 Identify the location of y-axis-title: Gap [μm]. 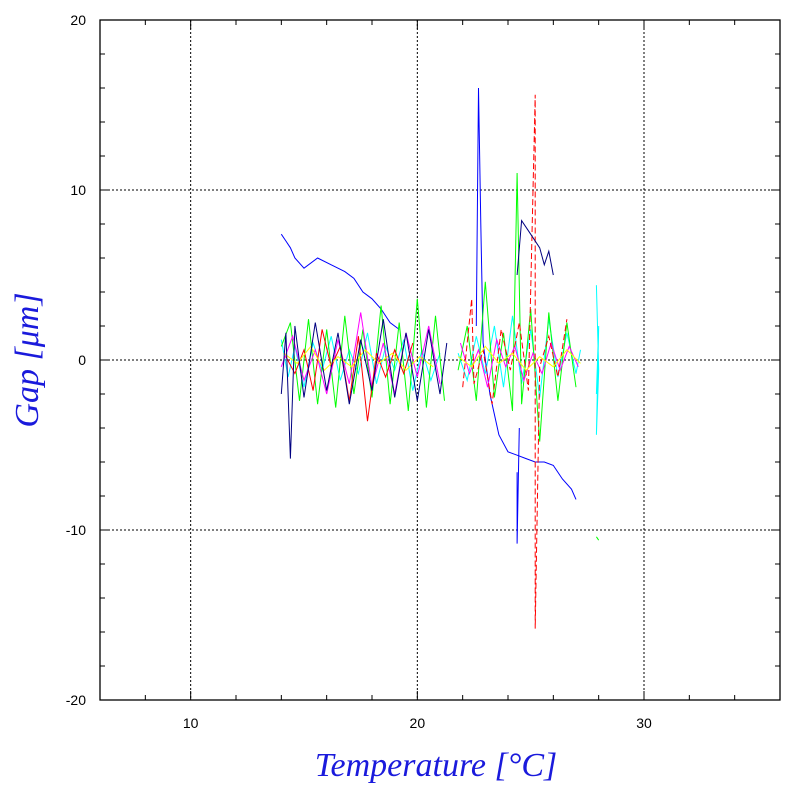
(27, 359).